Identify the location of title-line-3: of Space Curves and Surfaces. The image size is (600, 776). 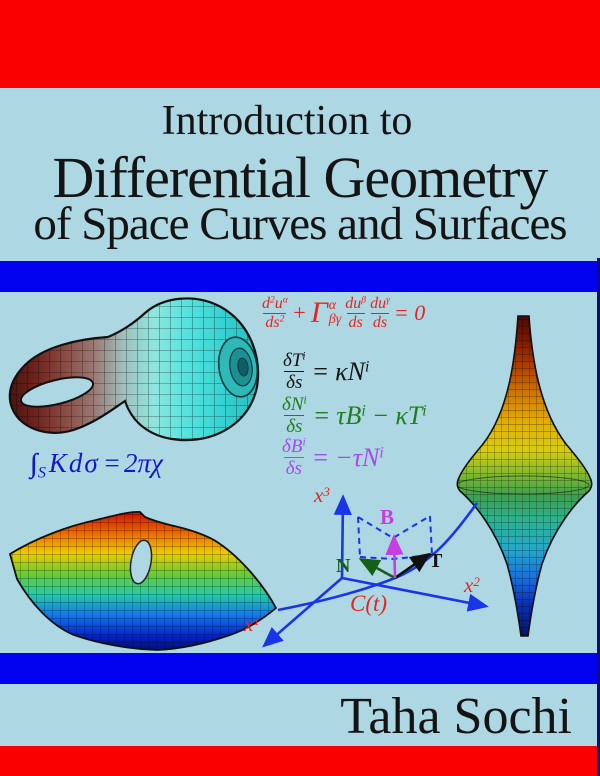
(300, 224).